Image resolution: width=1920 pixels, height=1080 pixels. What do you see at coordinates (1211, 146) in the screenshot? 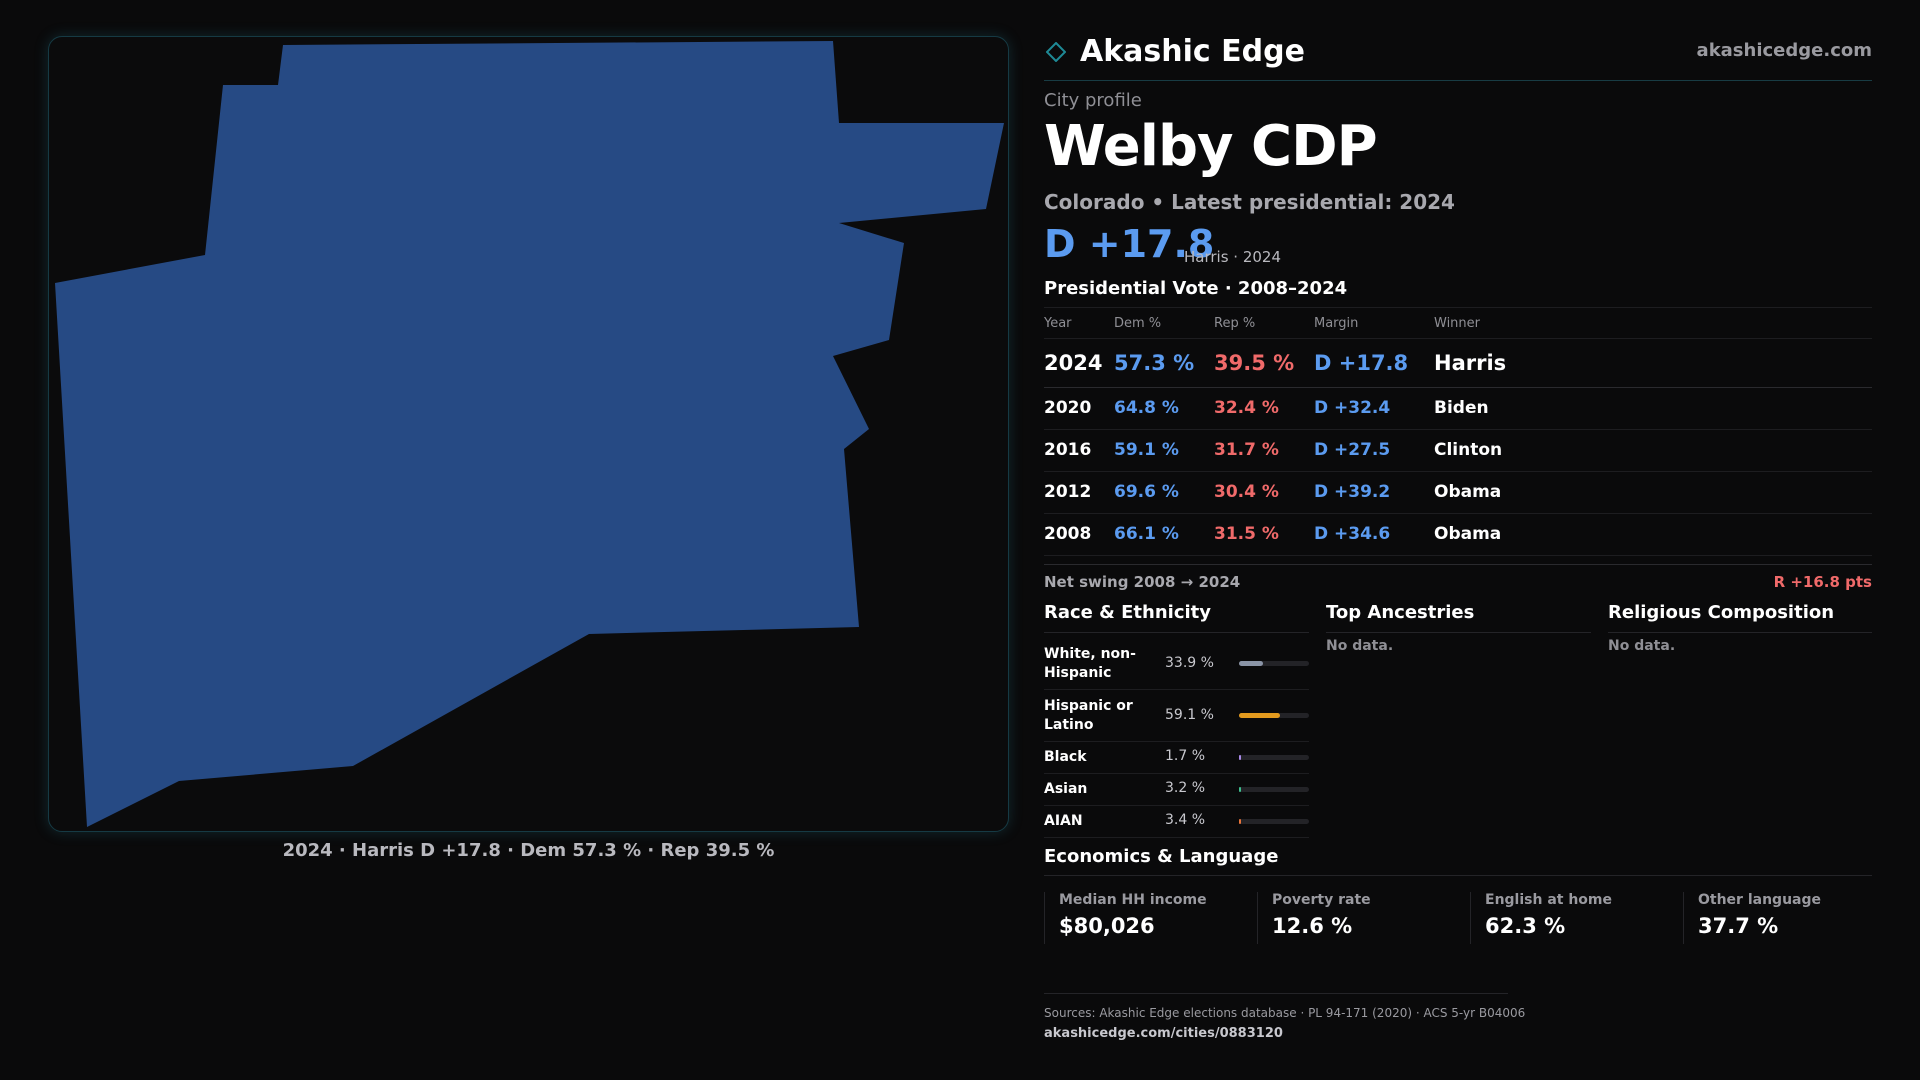
I see `page-title: Welby CDP` at bounding box center [1211, 146].